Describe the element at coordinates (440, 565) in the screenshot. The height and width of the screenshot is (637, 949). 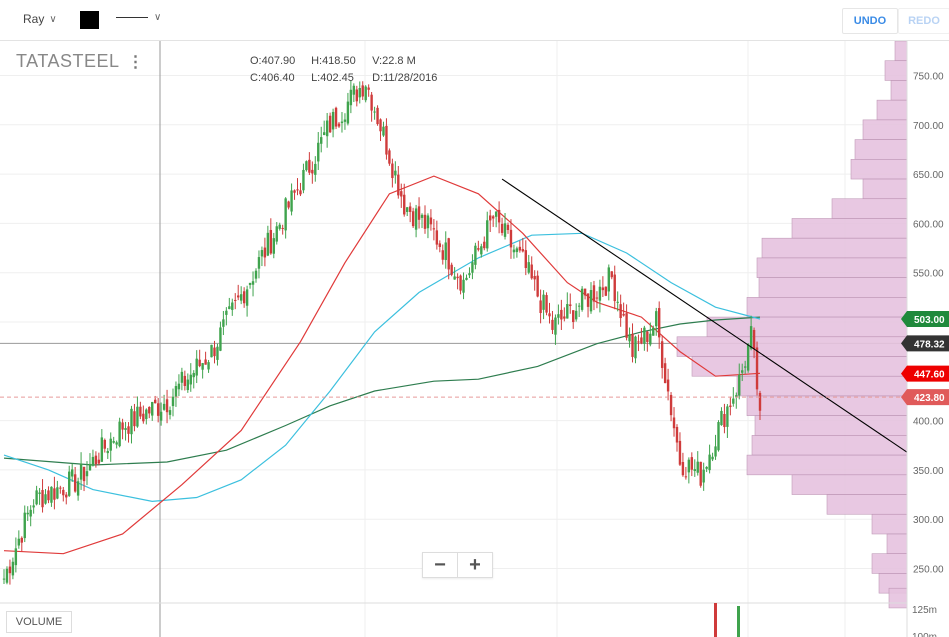
I see `zoom-out-button: −` at that location.